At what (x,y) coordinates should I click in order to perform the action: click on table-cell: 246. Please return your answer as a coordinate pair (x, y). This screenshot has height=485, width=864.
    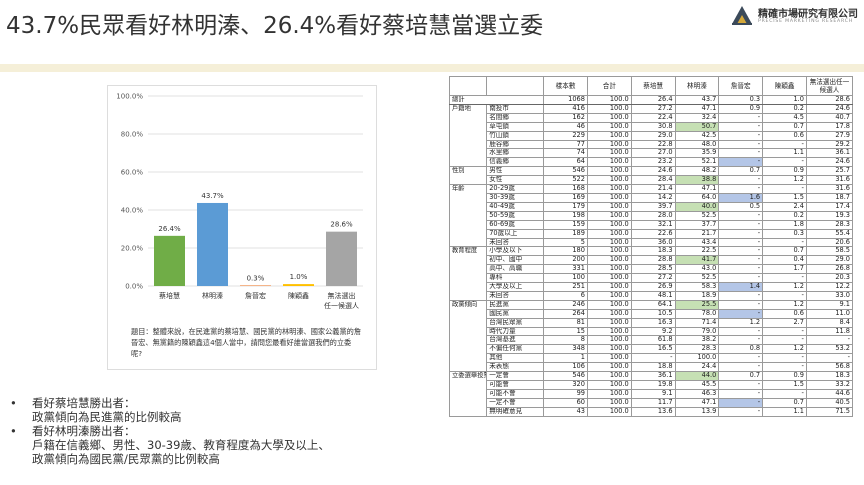
    Looking at the image, I should click on (565, 304).